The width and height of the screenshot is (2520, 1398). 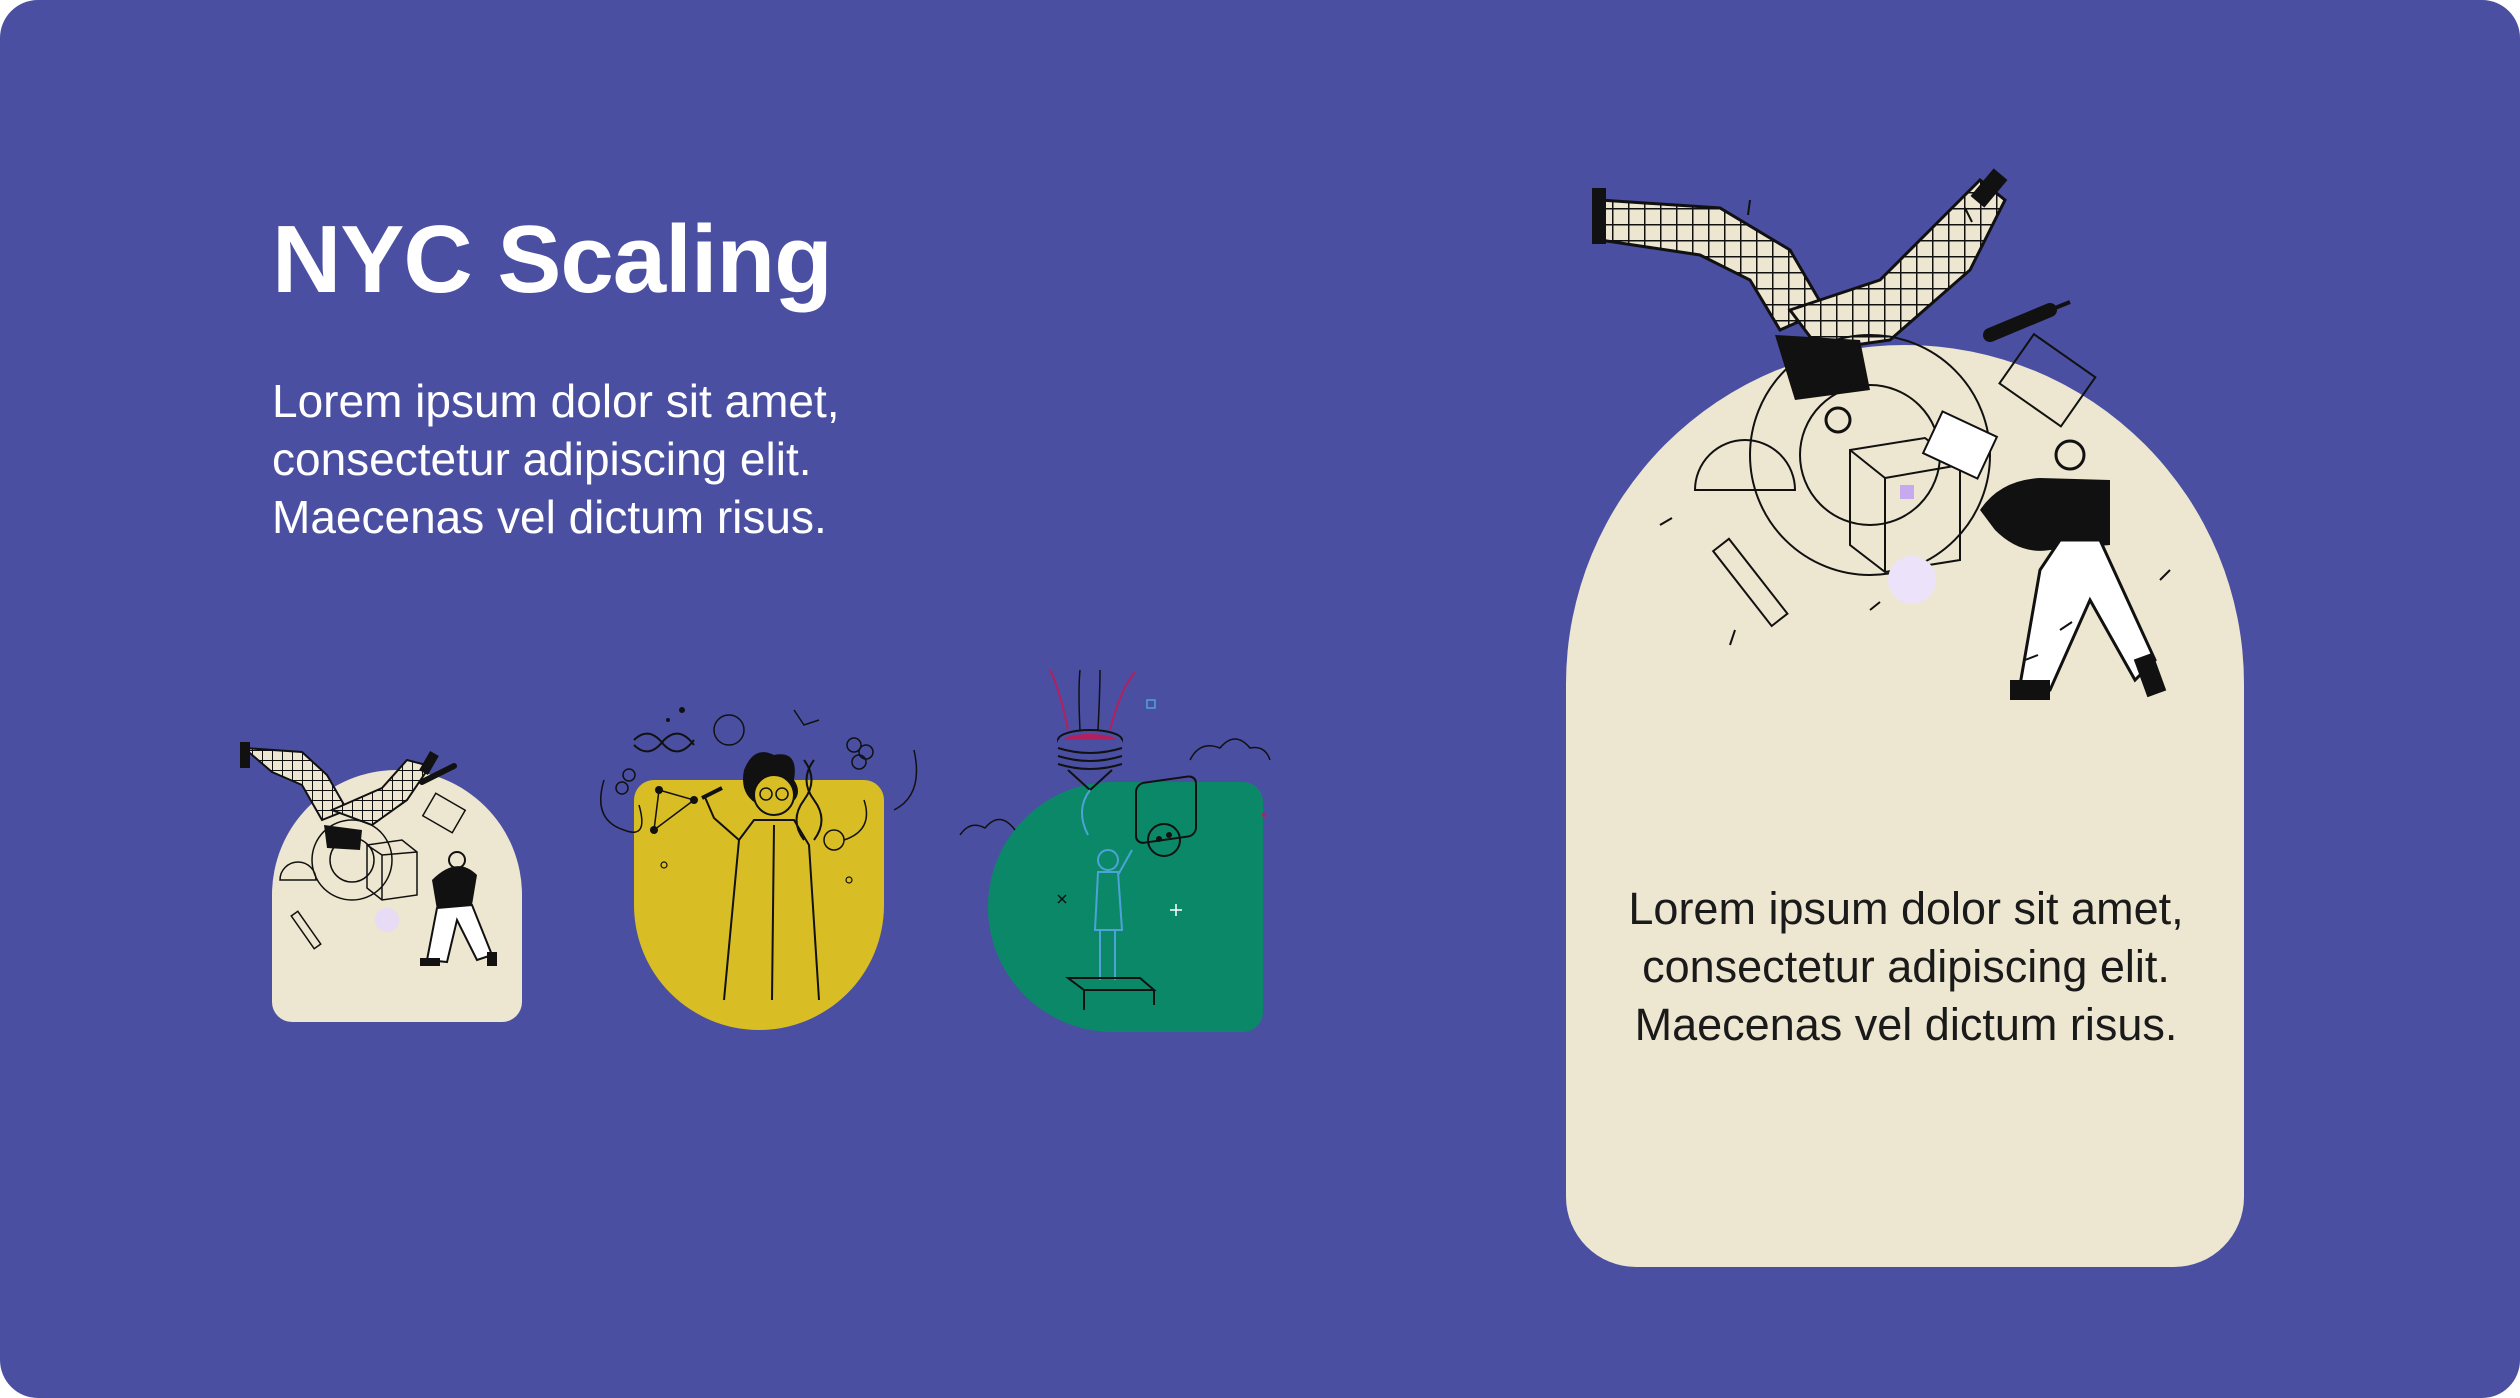 I want to click on thumbnail-scientist, so click(x=764, y=865).